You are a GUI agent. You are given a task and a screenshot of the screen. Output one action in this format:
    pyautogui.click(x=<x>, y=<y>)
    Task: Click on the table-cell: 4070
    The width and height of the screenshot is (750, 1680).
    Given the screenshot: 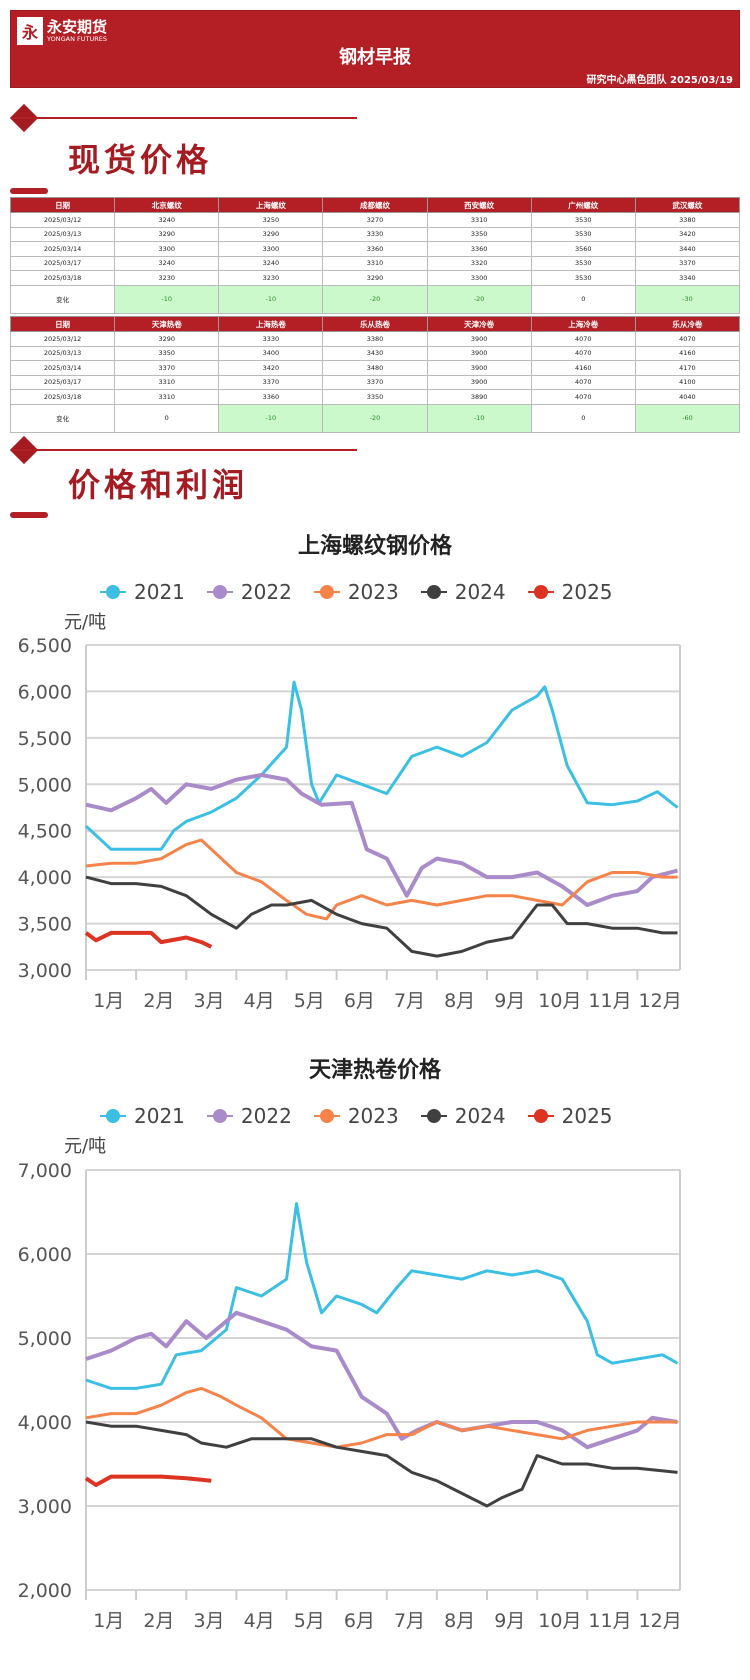 What is the action you would take?
    pyautogui.click(x=687, y=339)
    